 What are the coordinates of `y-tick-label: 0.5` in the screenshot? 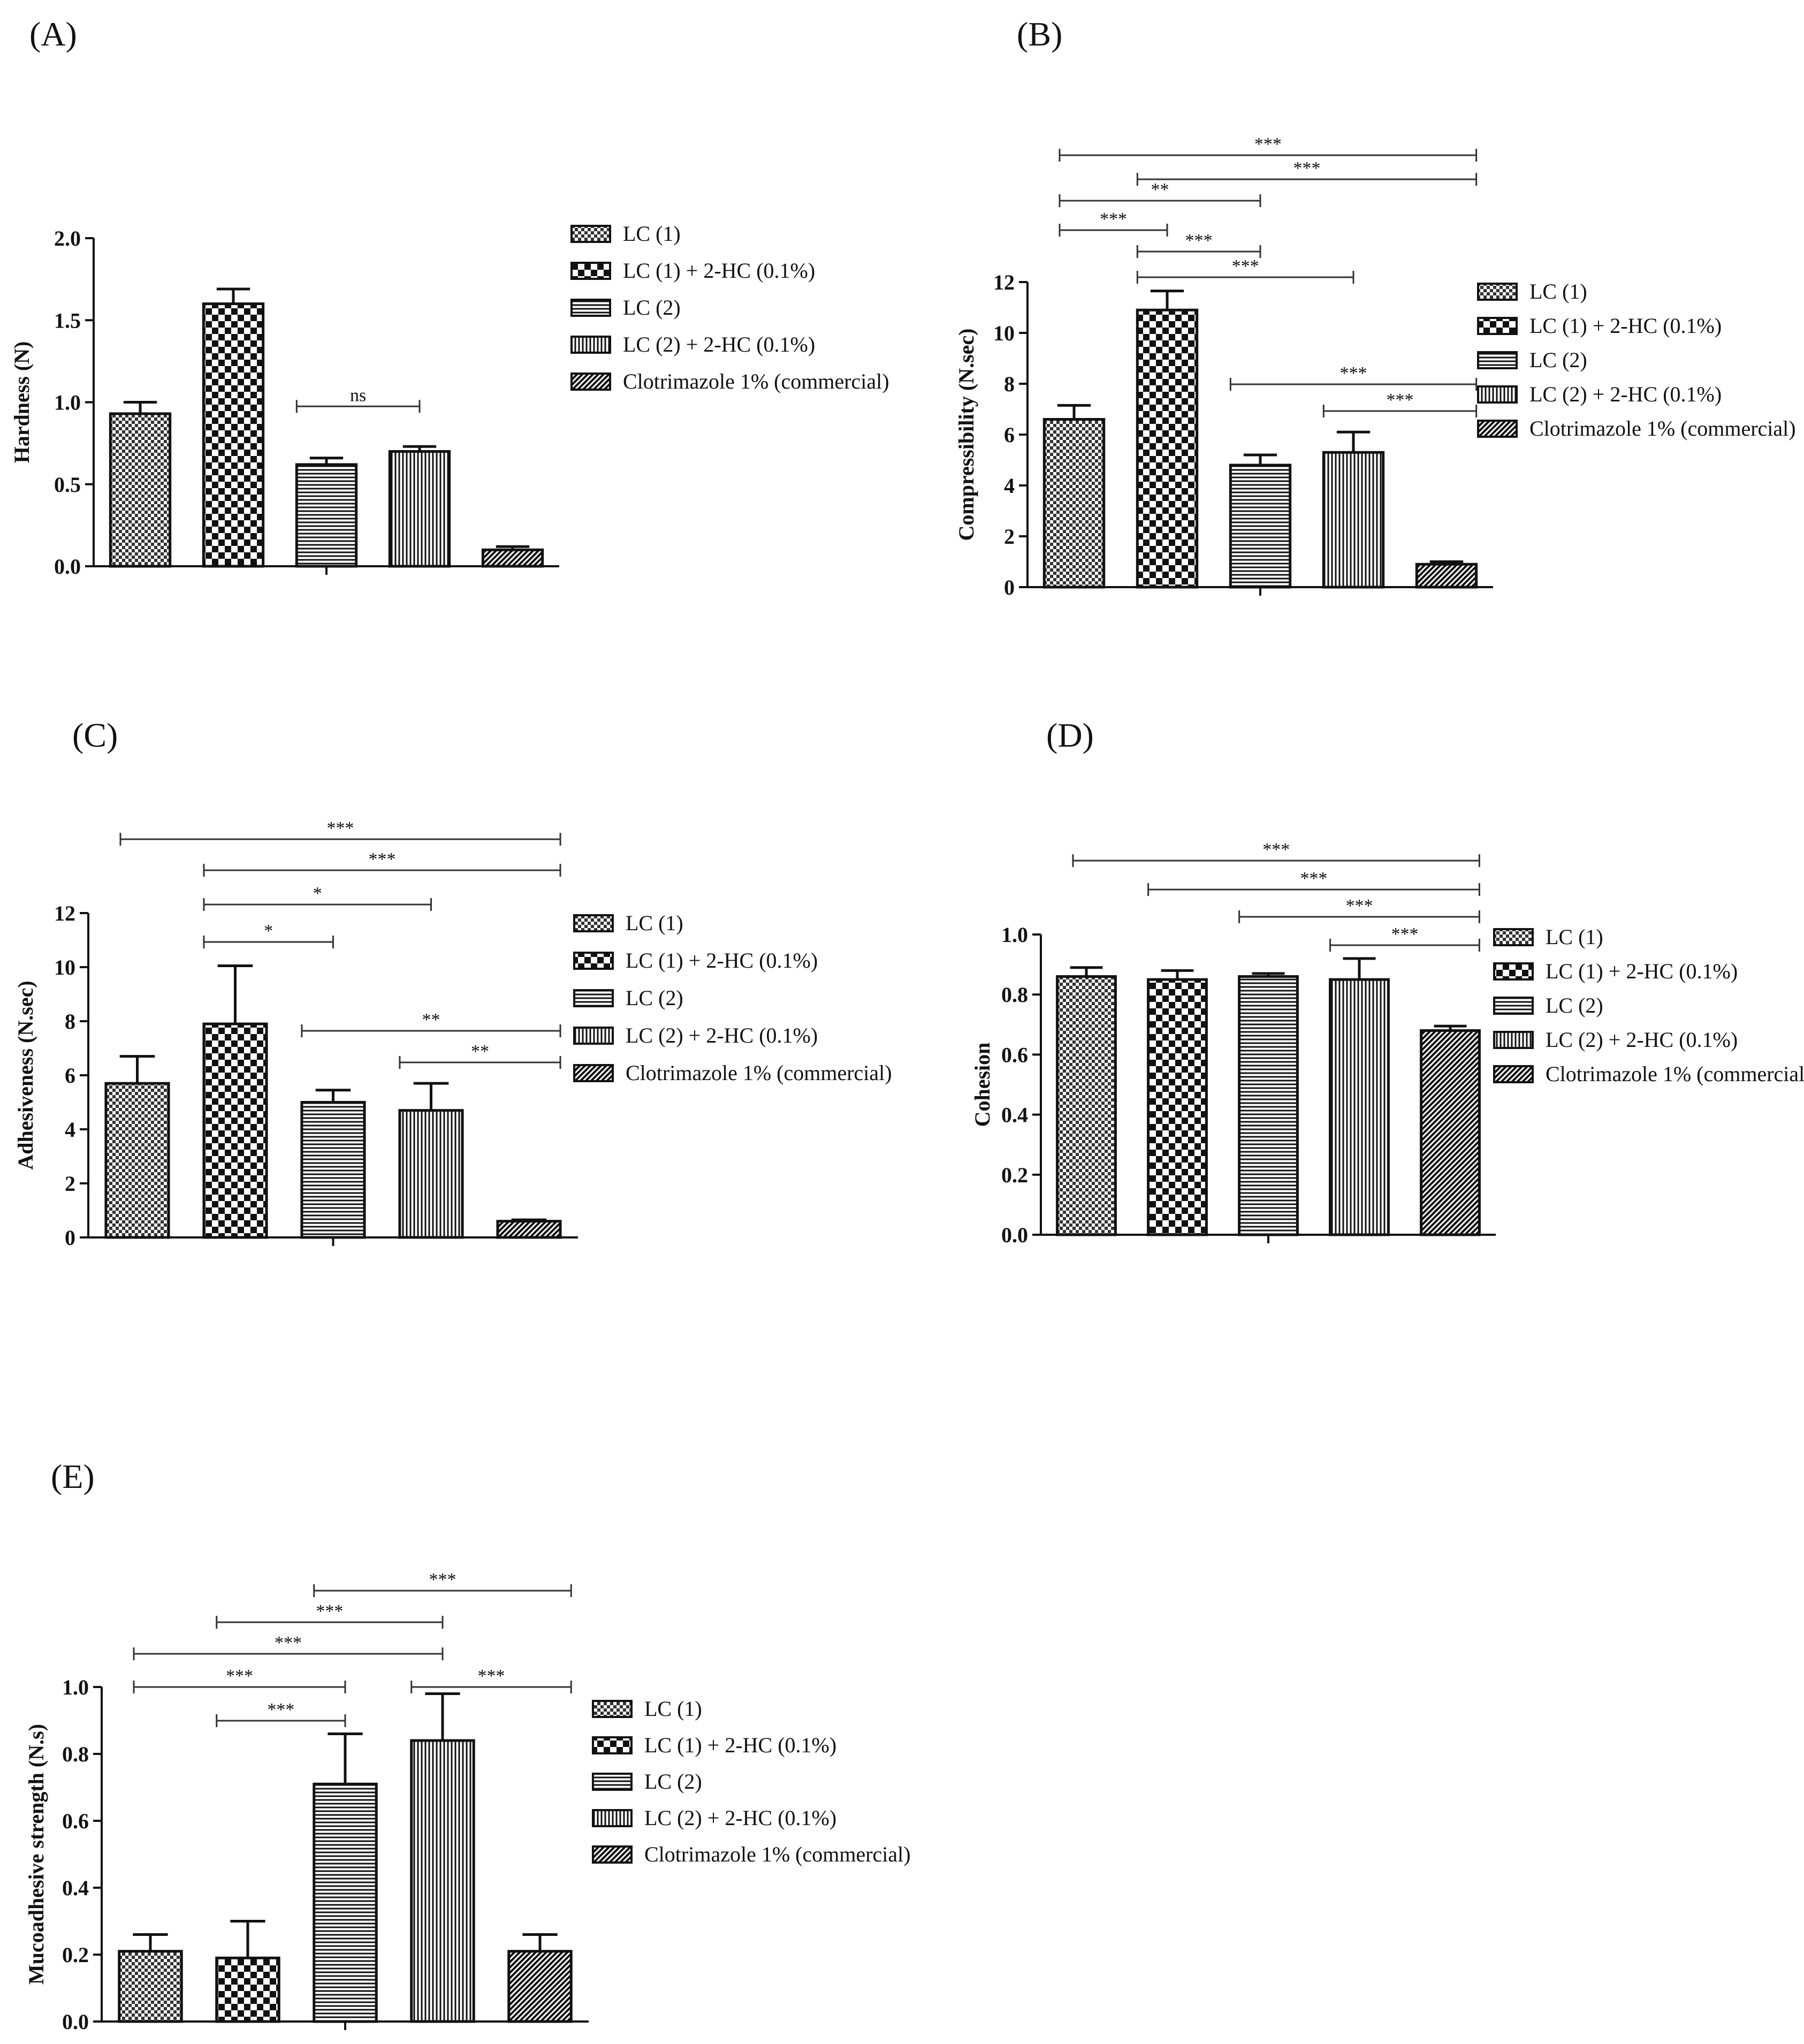 It's located at (67, 485).